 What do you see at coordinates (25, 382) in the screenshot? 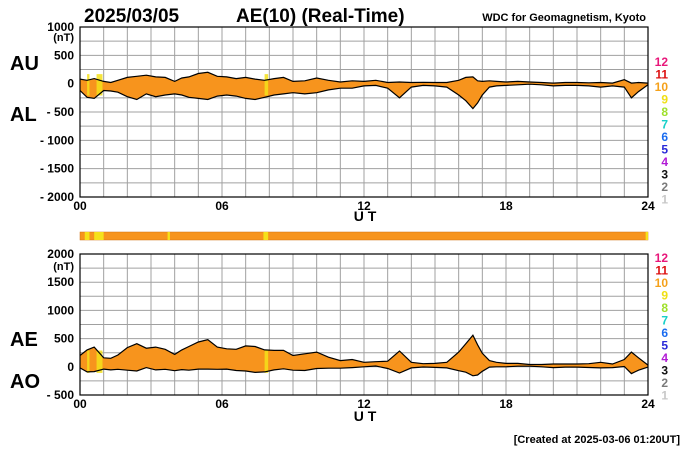
I see `ao-label: AO` at bounding box center [25, 382].